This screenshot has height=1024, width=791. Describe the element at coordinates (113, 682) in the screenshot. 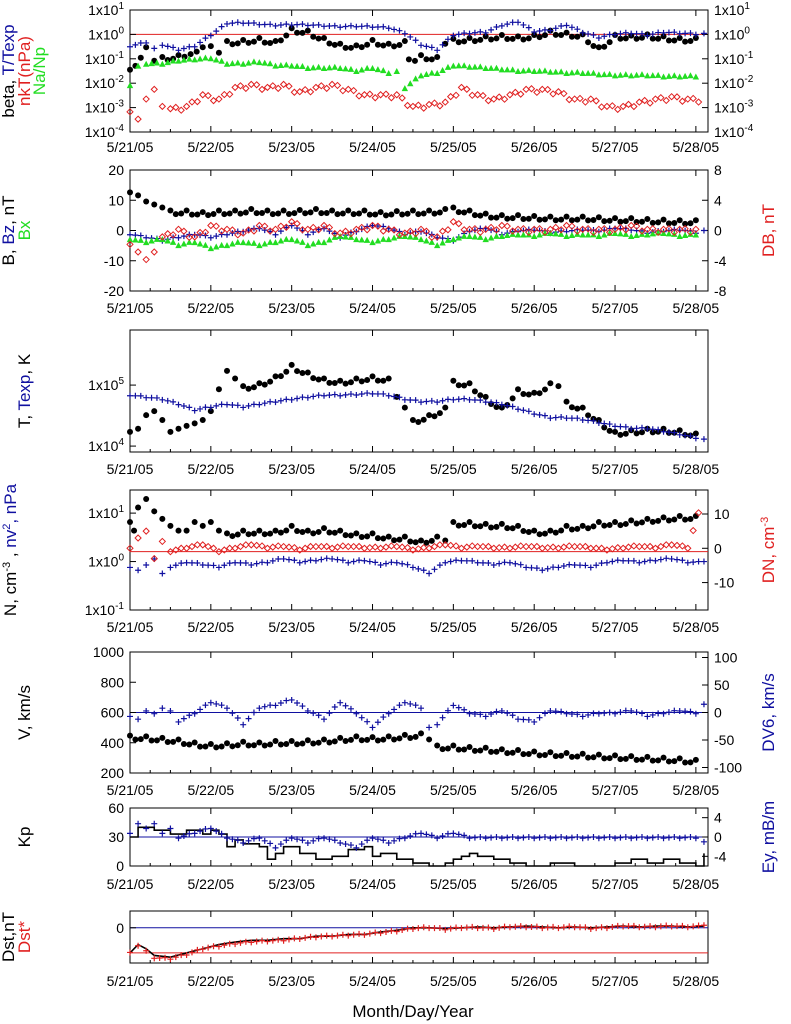

I see `y-left-tick-label: 800` at that location.